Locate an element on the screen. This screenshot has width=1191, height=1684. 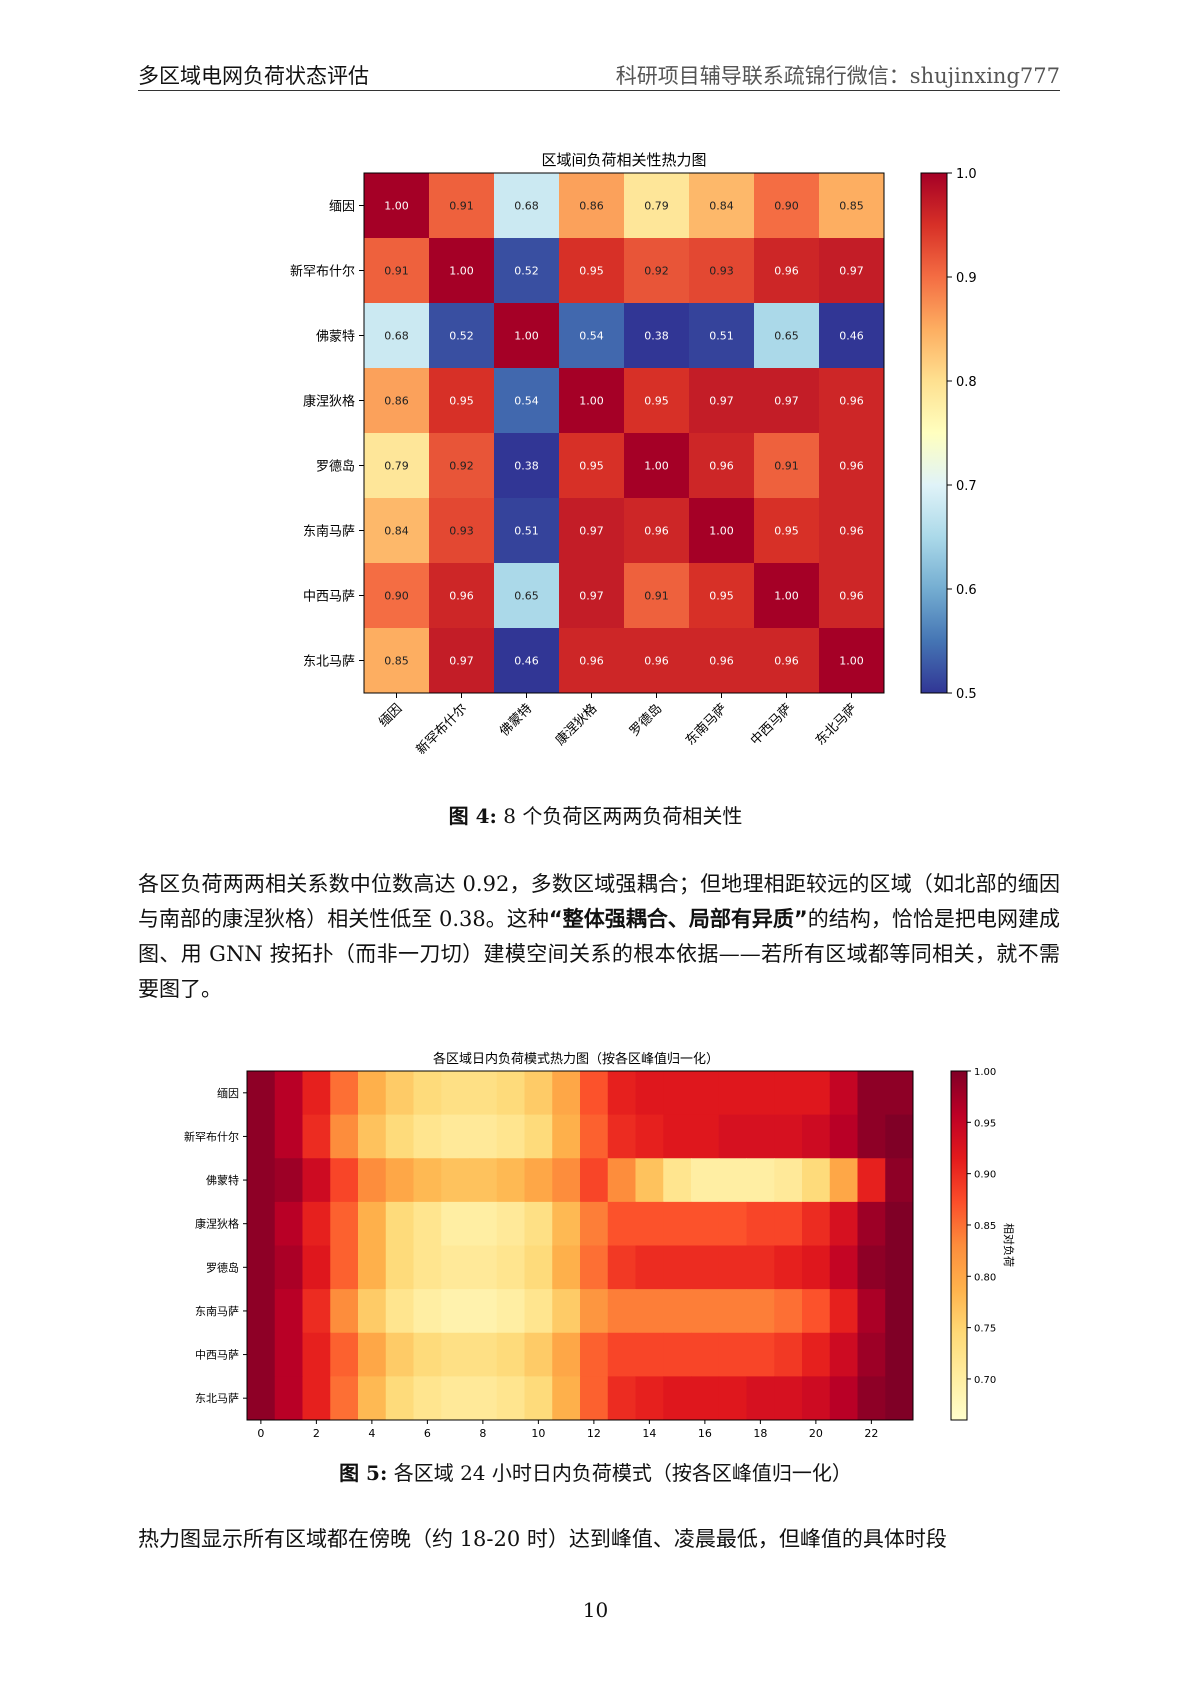
heatmap1-cell-value: 0.38 is located at coordinates (526, 466).